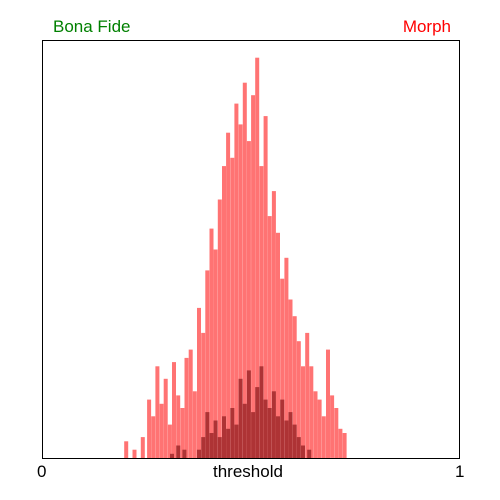  I want to click on x-tick-label-max: 1, so click(460, 471).